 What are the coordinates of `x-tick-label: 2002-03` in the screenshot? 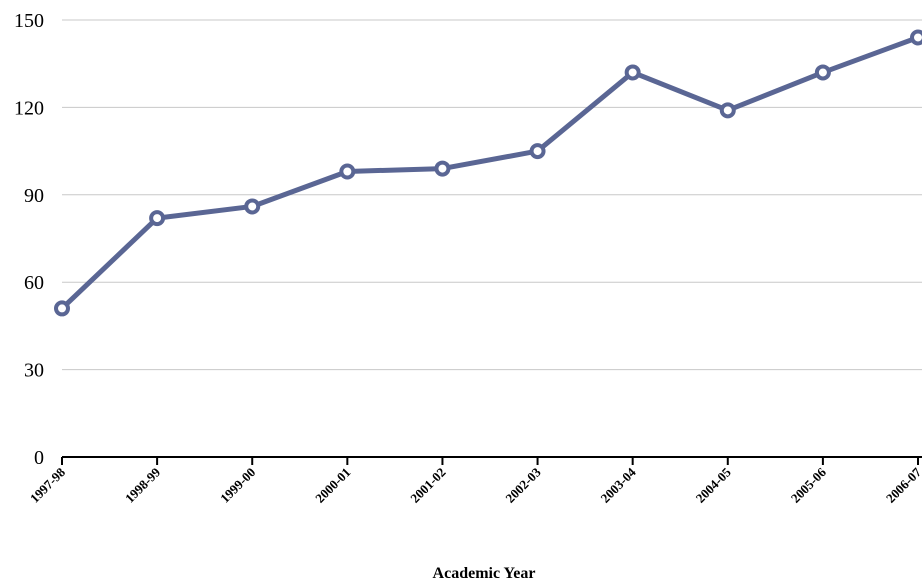 It's located at (523, 485).